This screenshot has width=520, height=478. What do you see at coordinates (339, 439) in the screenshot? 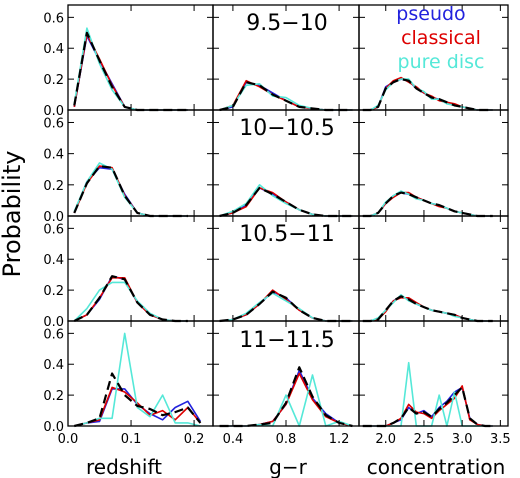
I see `x-tick-label-c1-2: 1.2` at bounding box center [339, 439].